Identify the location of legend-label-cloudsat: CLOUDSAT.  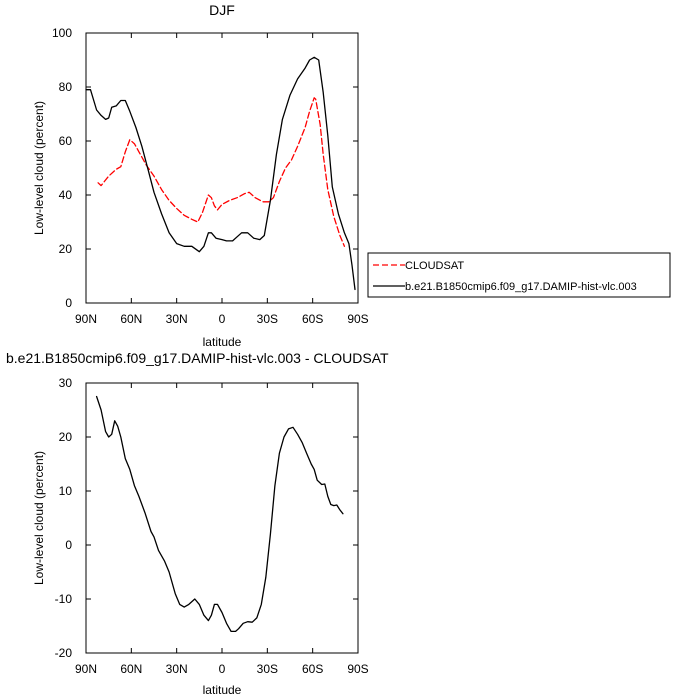
(434, 266).